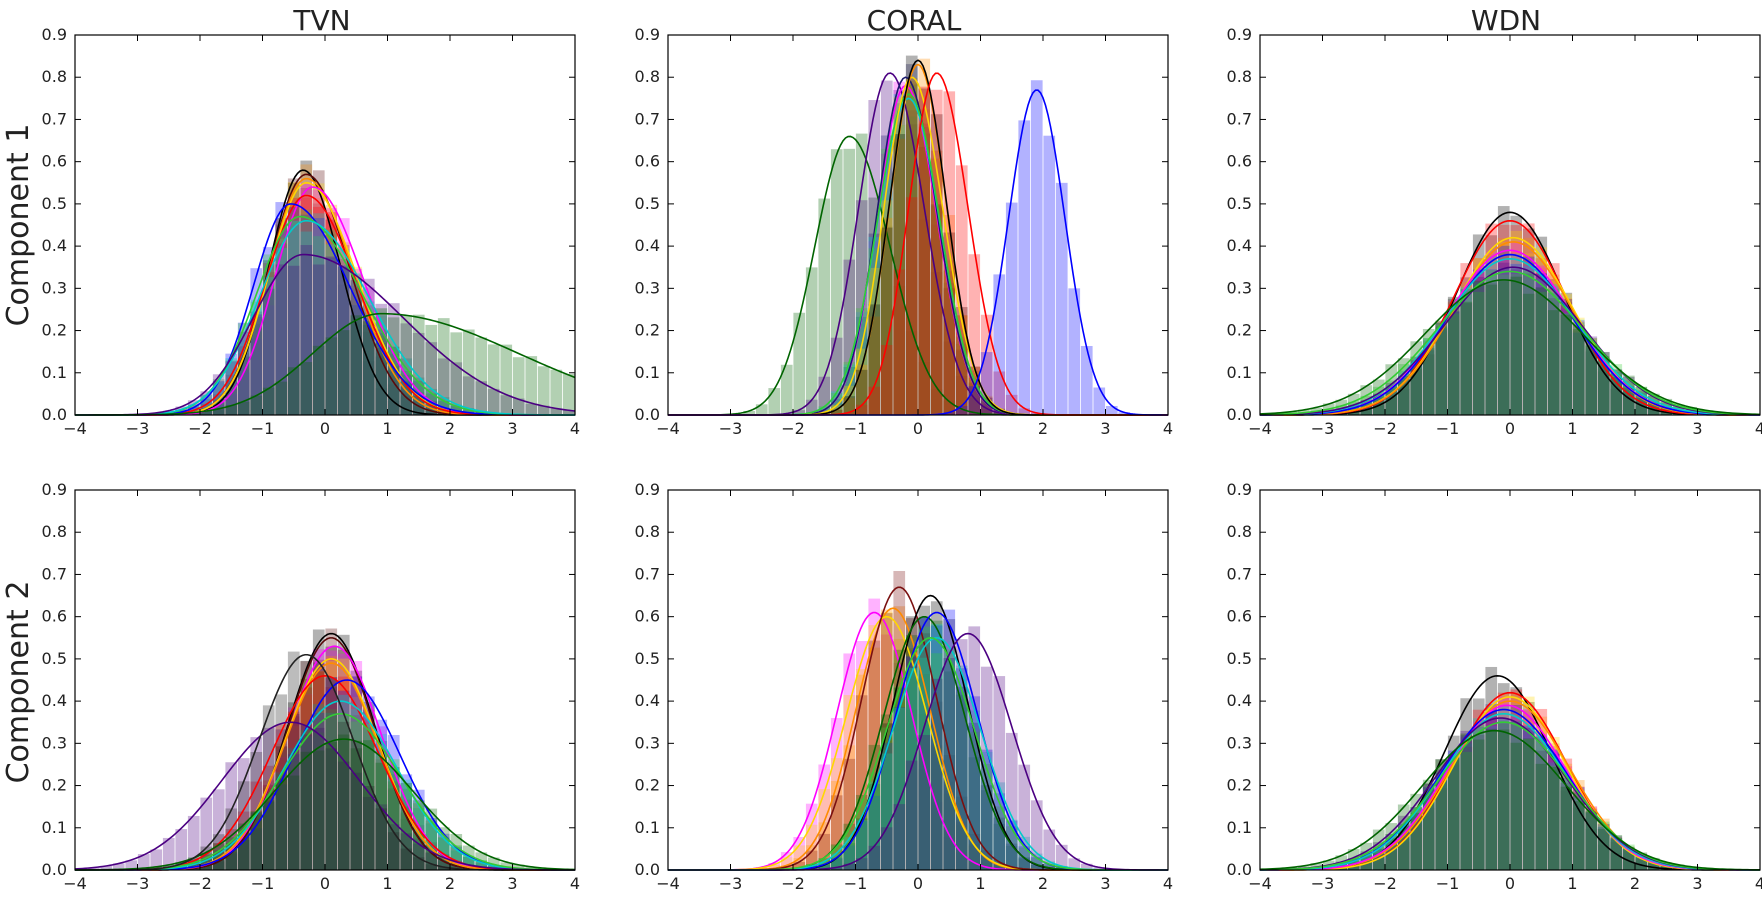 The image size is (1762, 903). Describe the element at coordinates (1385, 428) in the screenshot. I see `x-tick-label: −2` at that location.